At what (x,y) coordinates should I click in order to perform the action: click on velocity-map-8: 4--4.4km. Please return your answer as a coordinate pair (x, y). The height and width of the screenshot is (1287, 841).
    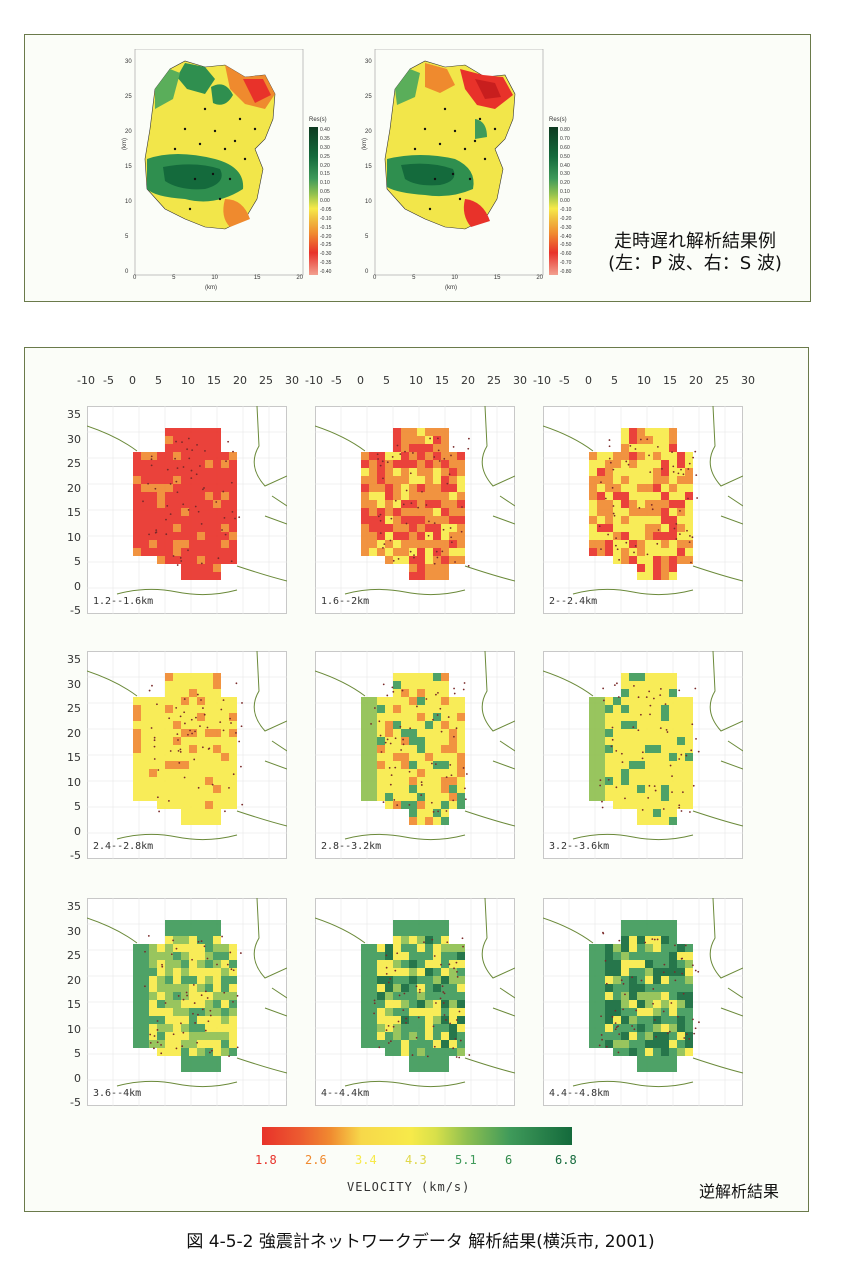
    Looking at the image, I should click on (415, 1001).